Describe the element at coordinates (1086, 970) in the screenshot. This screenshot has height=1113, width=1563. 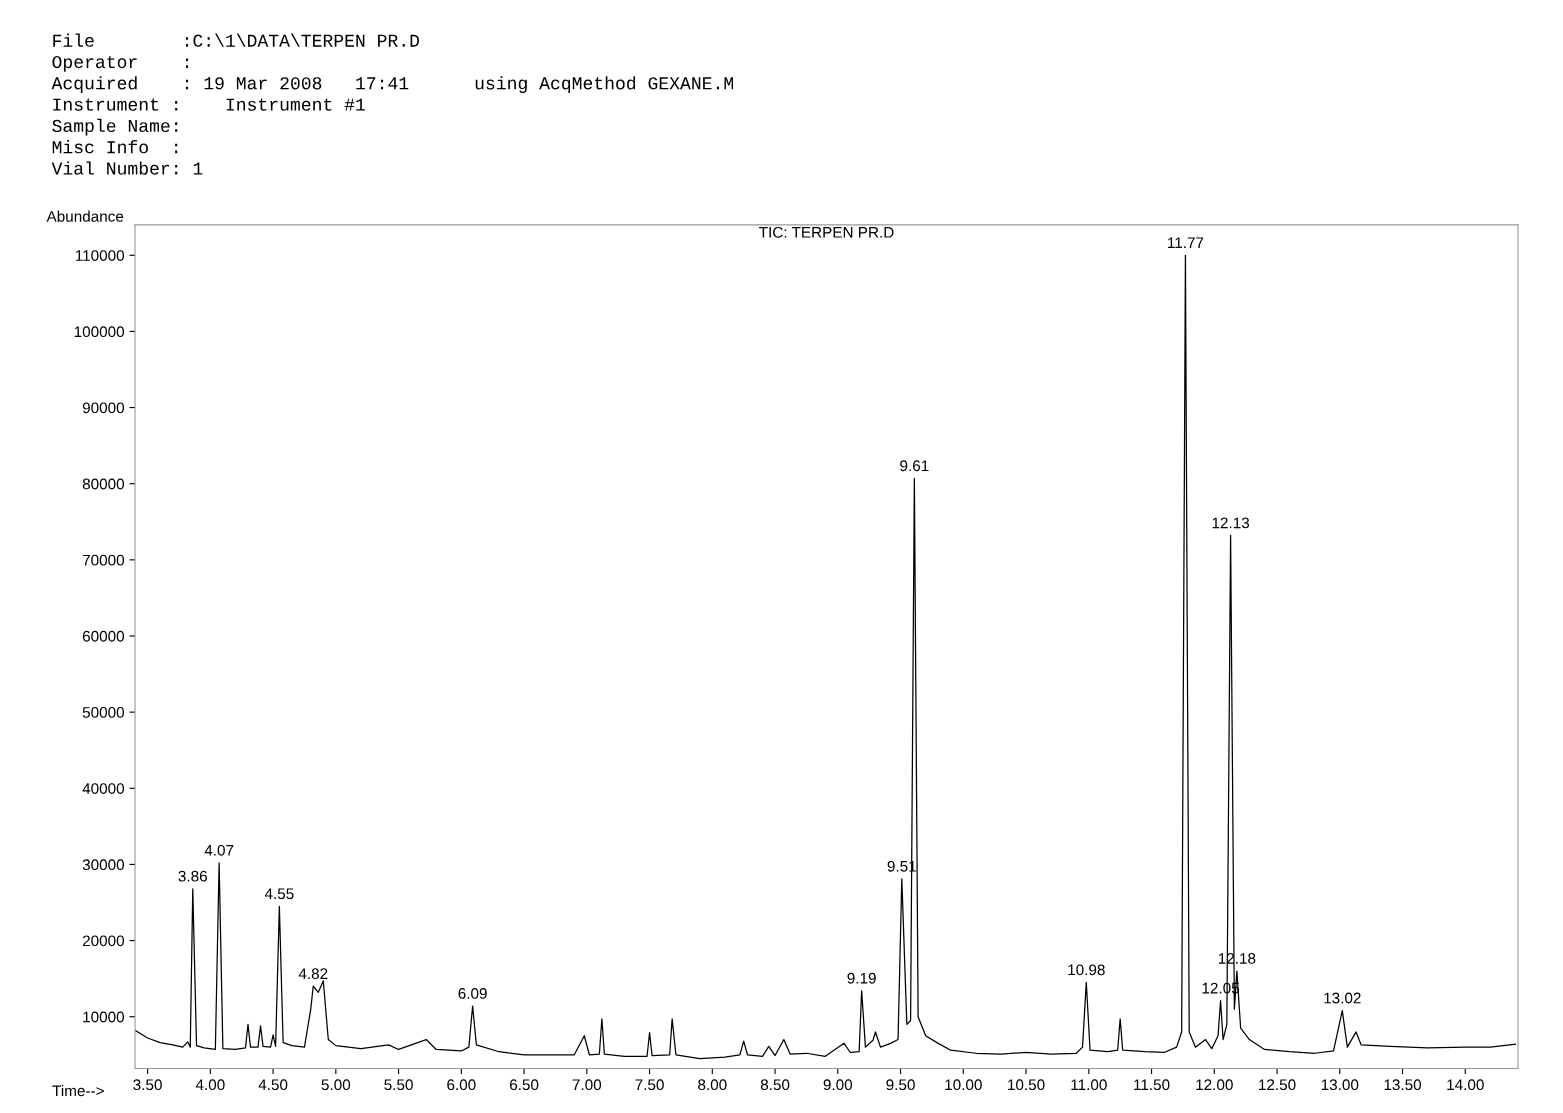
I see `annotation: 10.98` at that location.